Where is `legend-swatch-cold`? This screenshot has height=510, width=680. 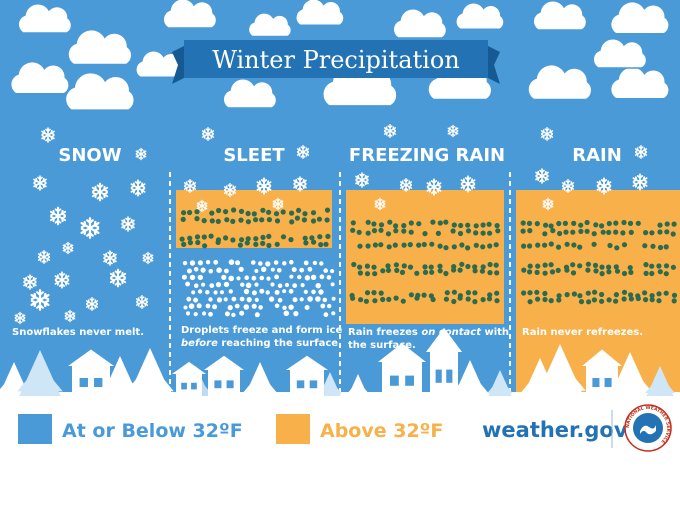
legend-swatch-cold is located at coordinates (35, 429).